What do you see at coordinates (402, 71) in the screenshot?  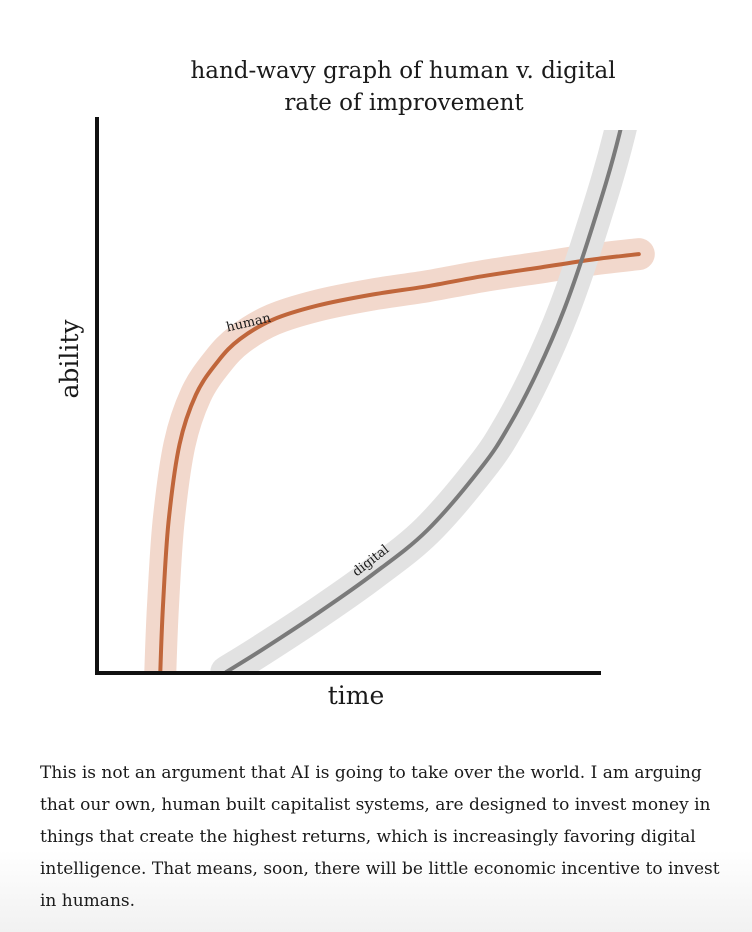 I see `chart-title-line-1: hand-wavy graph of human v. digital` at bounding box center [402, 71].